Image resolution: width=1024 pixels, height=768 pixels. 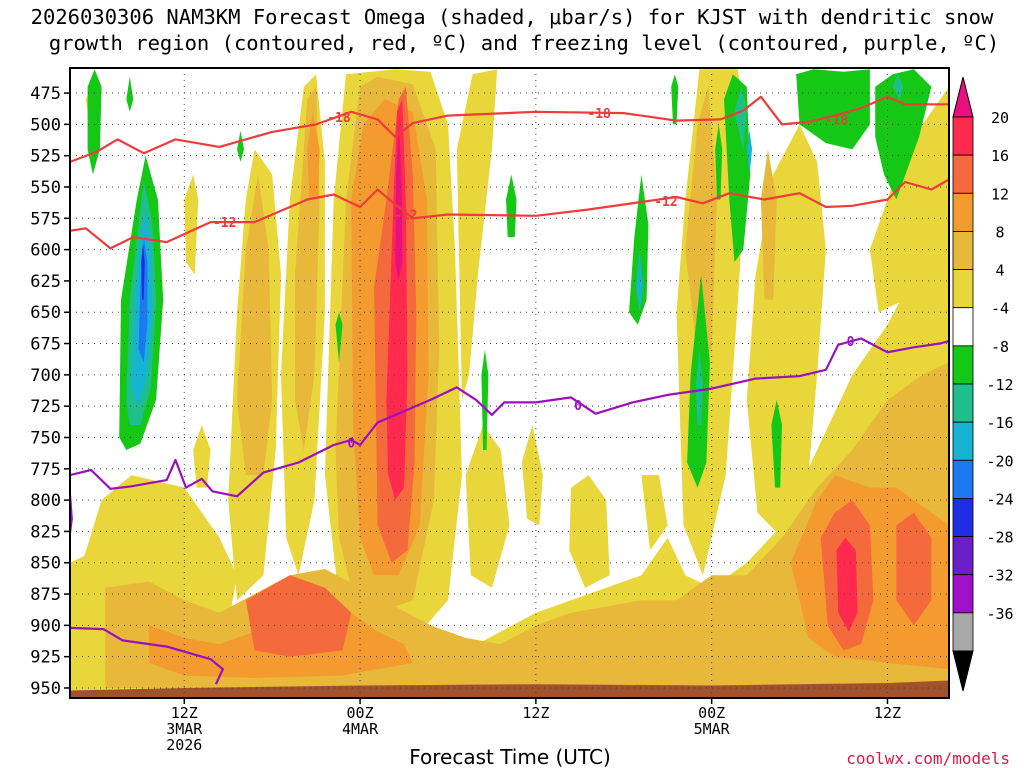 What do you see at coordinates (999, 232) in the screenshot?
I see `colorbar-label-3: 8` at bounding box center [999, 232].